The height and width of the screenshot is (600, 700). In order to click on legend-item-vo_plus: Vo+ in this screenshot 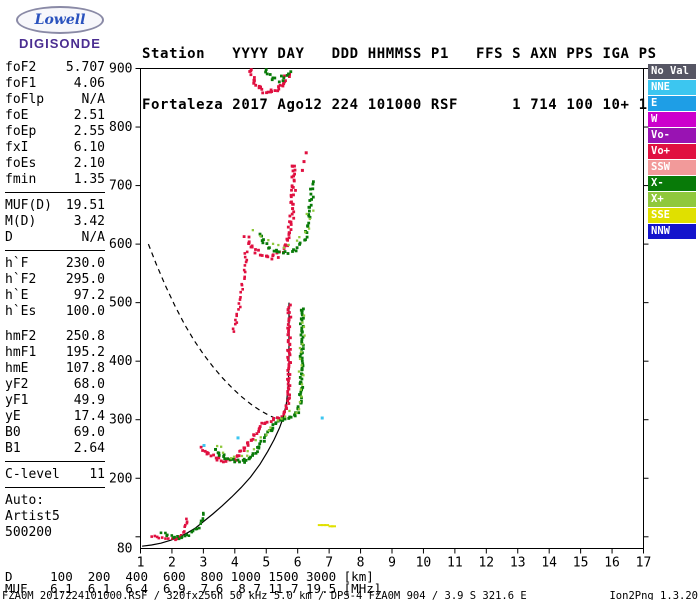, I will do `click(672, 151)`.